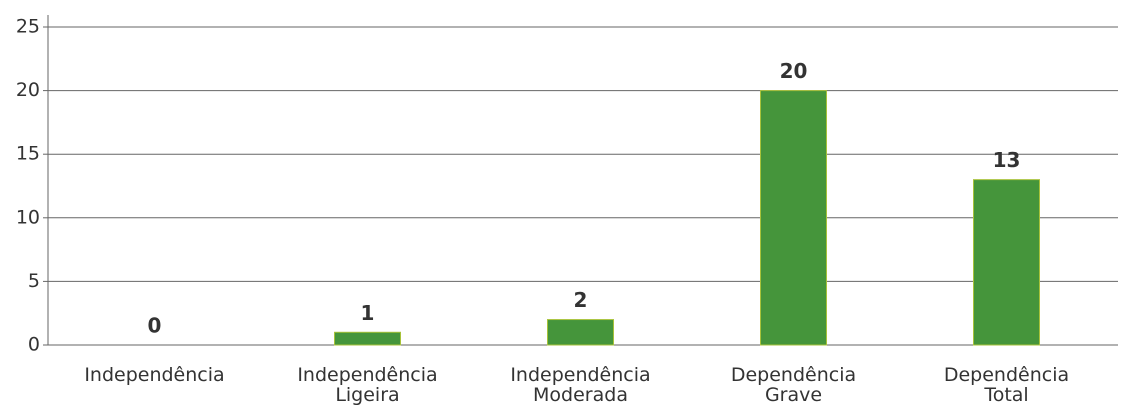  I want to click on value-label: 2, so click(581, 300).